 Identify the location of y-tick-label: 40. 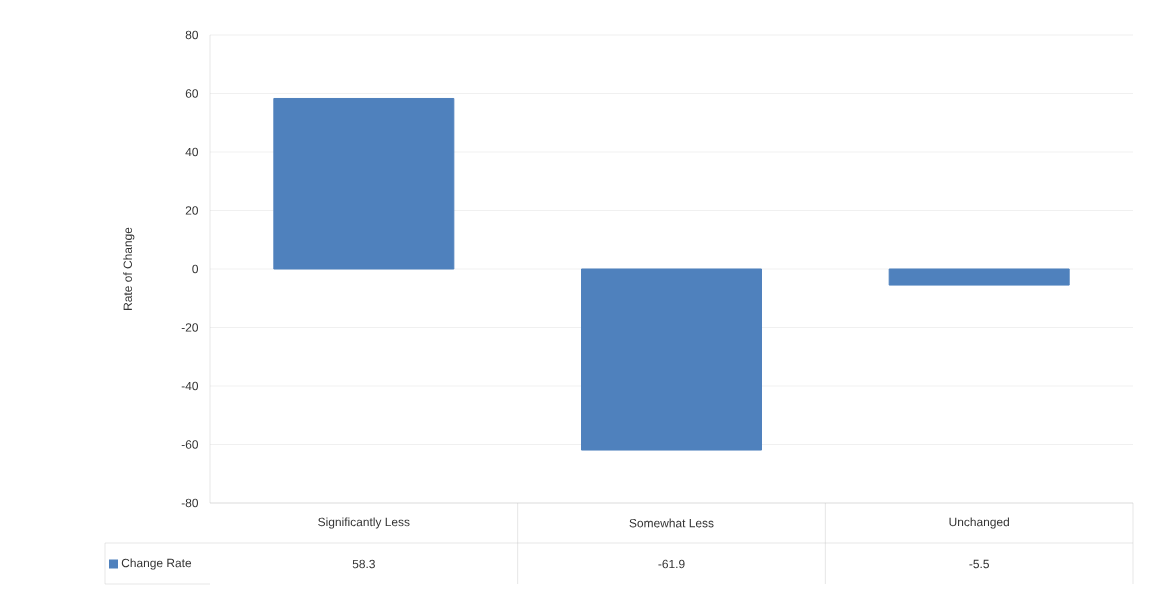
(192, 152).